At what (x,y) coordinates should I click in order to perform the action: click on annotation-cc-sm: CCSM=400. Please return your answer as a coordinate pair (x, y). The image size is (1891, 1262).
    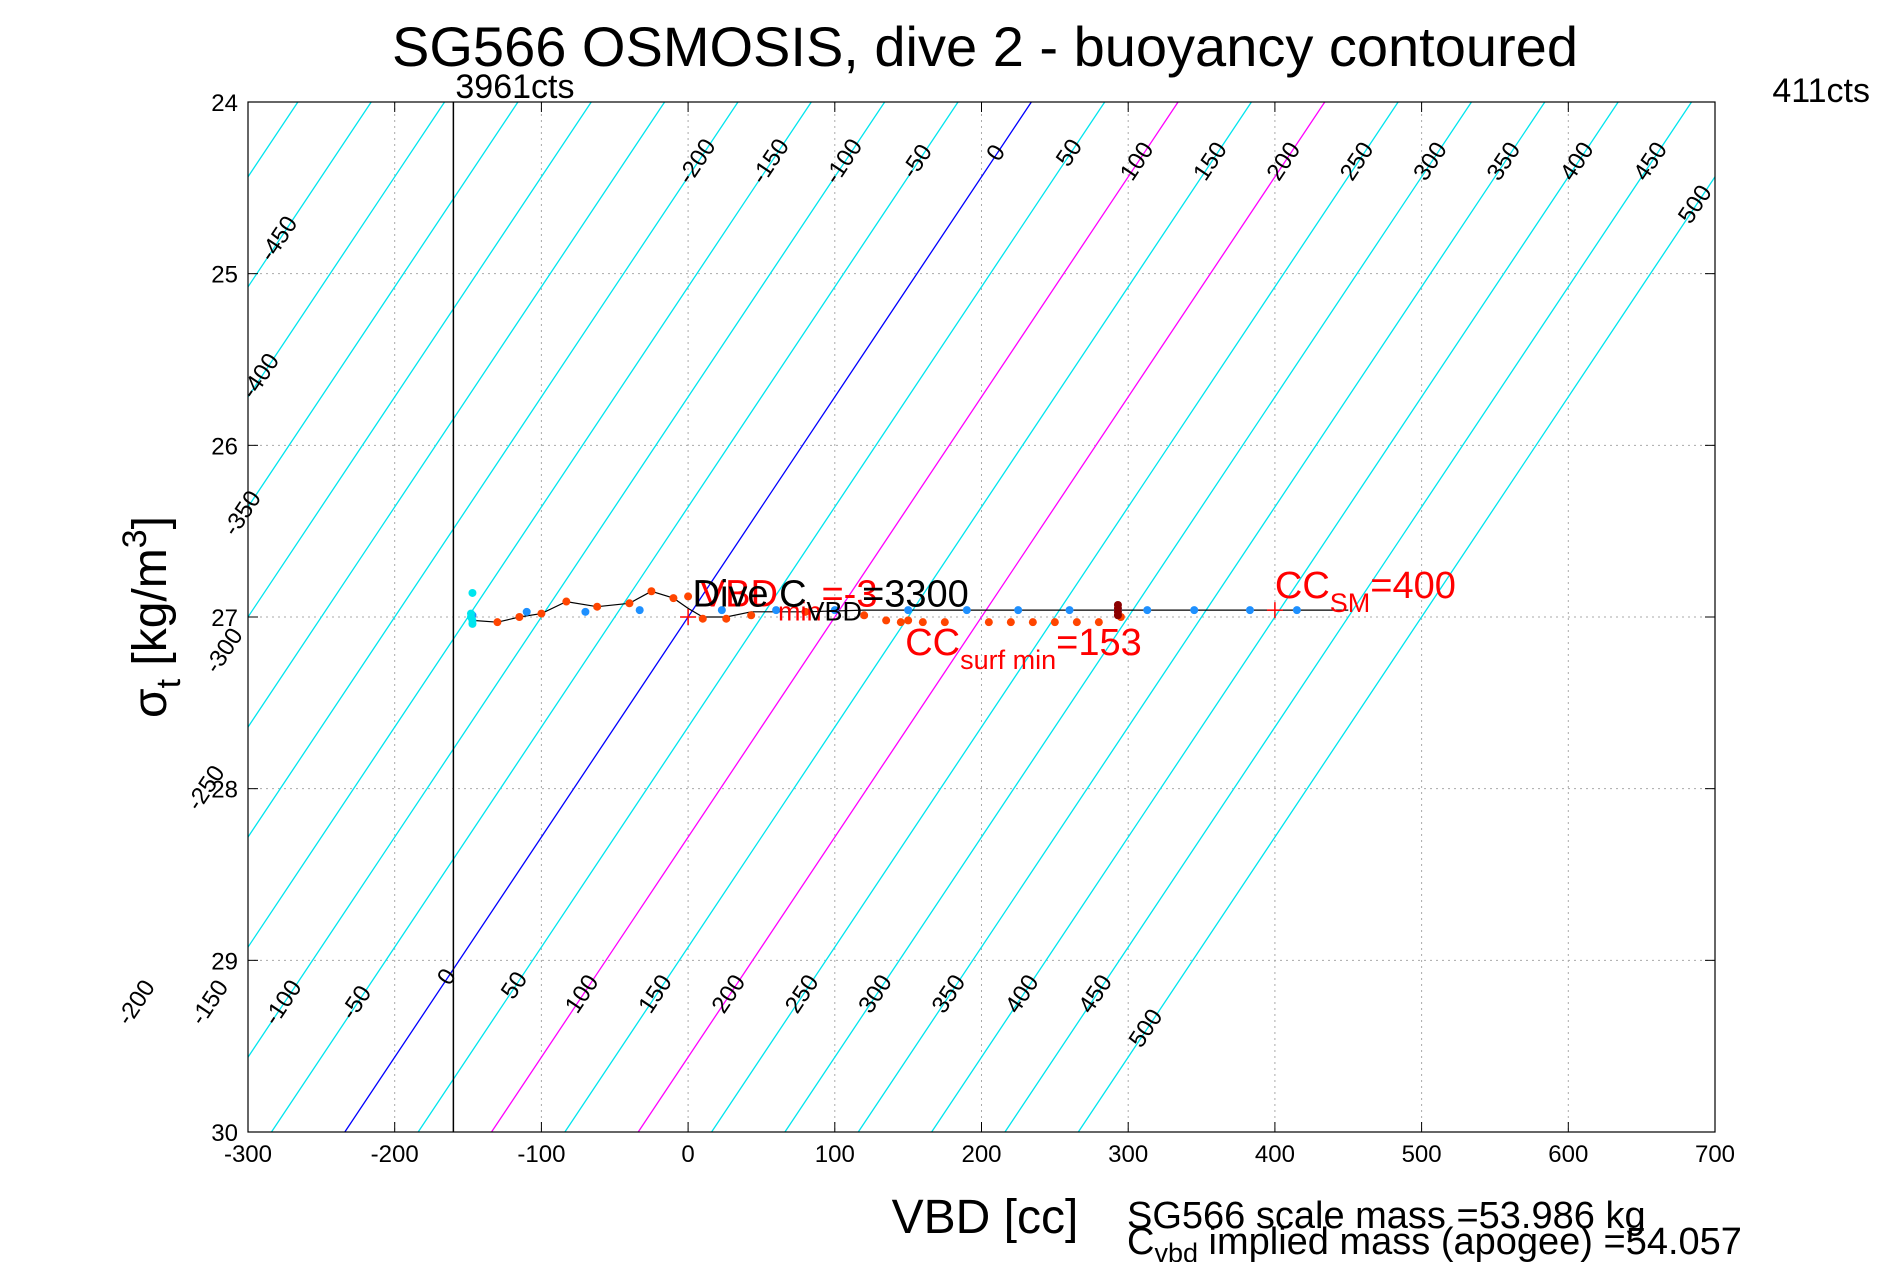
    Looking at the image, I should click on (1365, 591).